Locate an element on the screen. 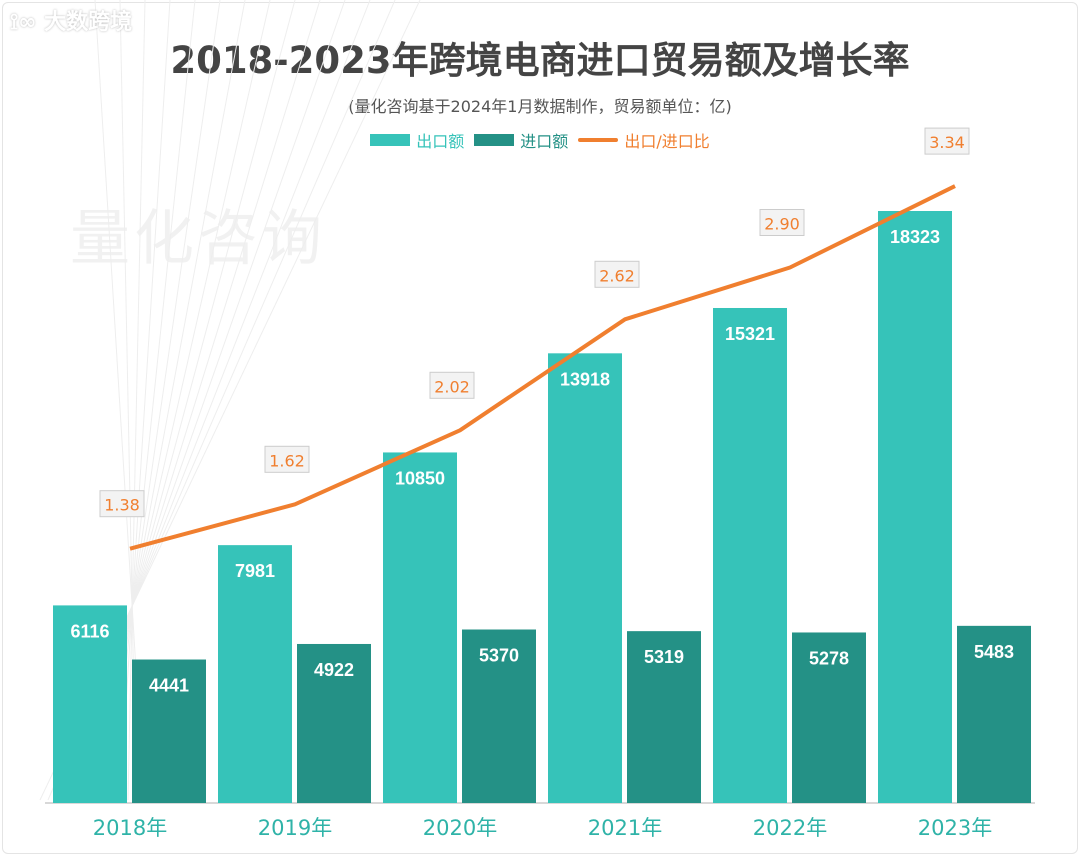 Image resolution: width=1080 pixels, height=856 pixels. legend-item-ratio: 出口/进口比 is located at coordinates (644, 140).